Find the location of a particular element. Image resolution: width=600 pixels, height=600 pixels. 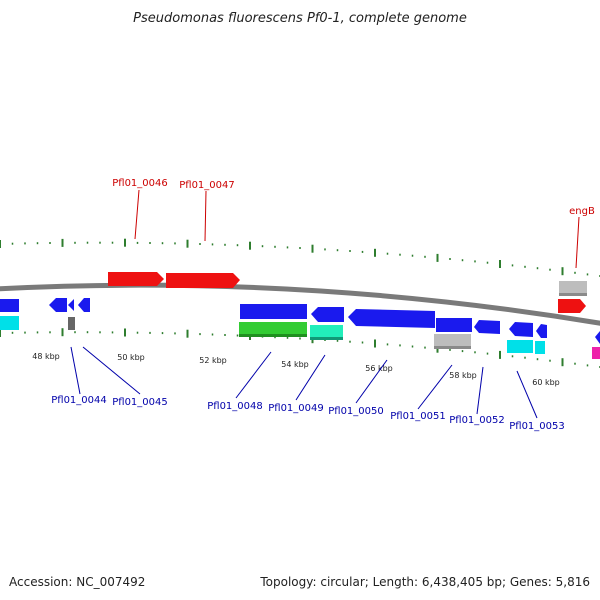

gene-label-engb: engB is located at coordinates (582, 211).